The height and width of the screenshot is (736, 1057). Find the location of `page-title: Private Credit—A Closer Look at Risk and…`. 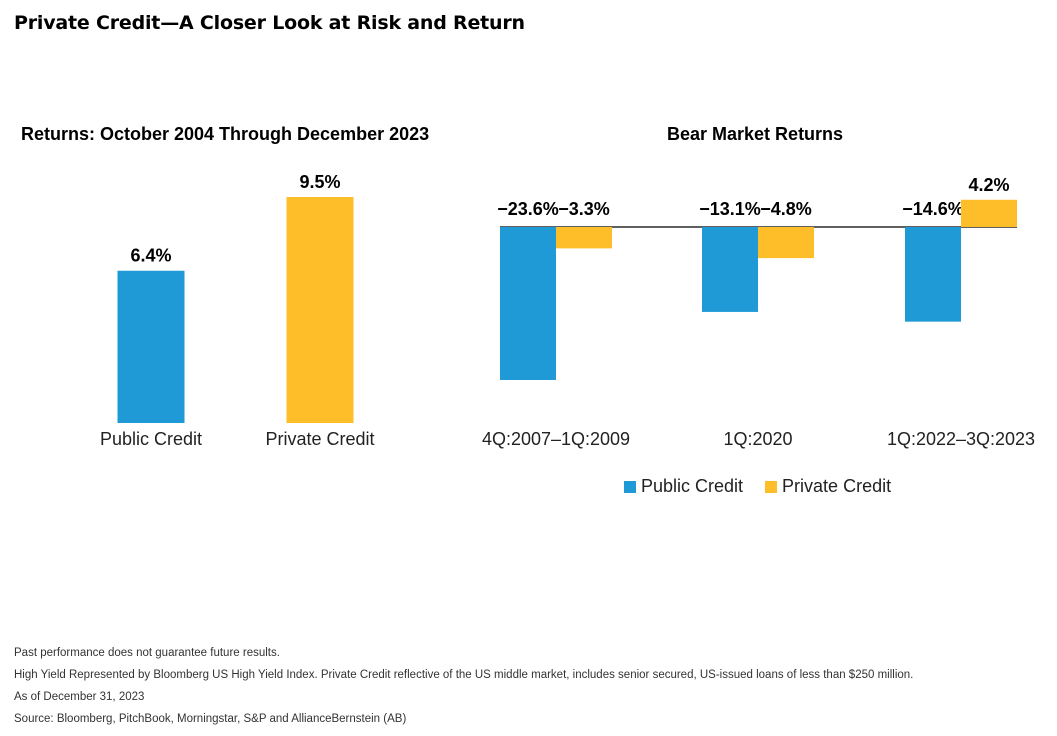

page-title: Private Credit—A Closer Look at Risk and… is located at coordinates (269, 23).